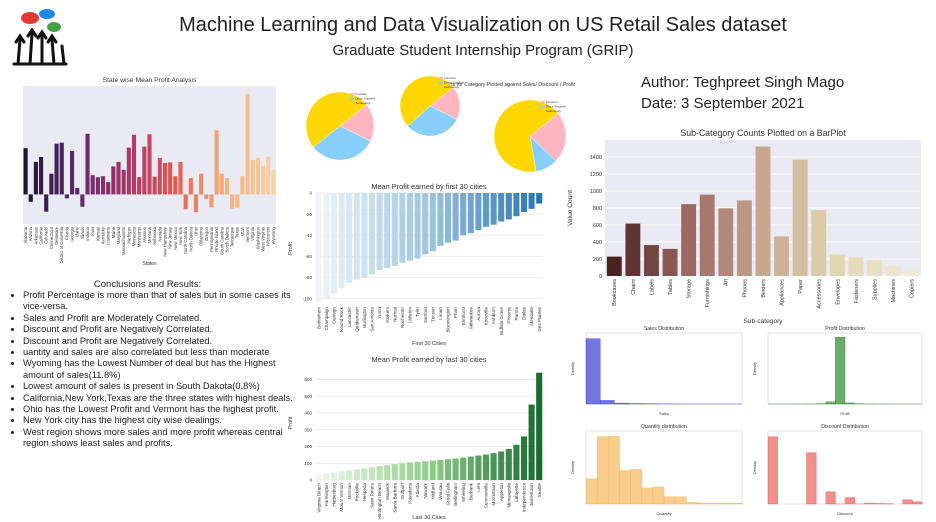  I want to click on x-tick-label: Storage, so click(690, 288).